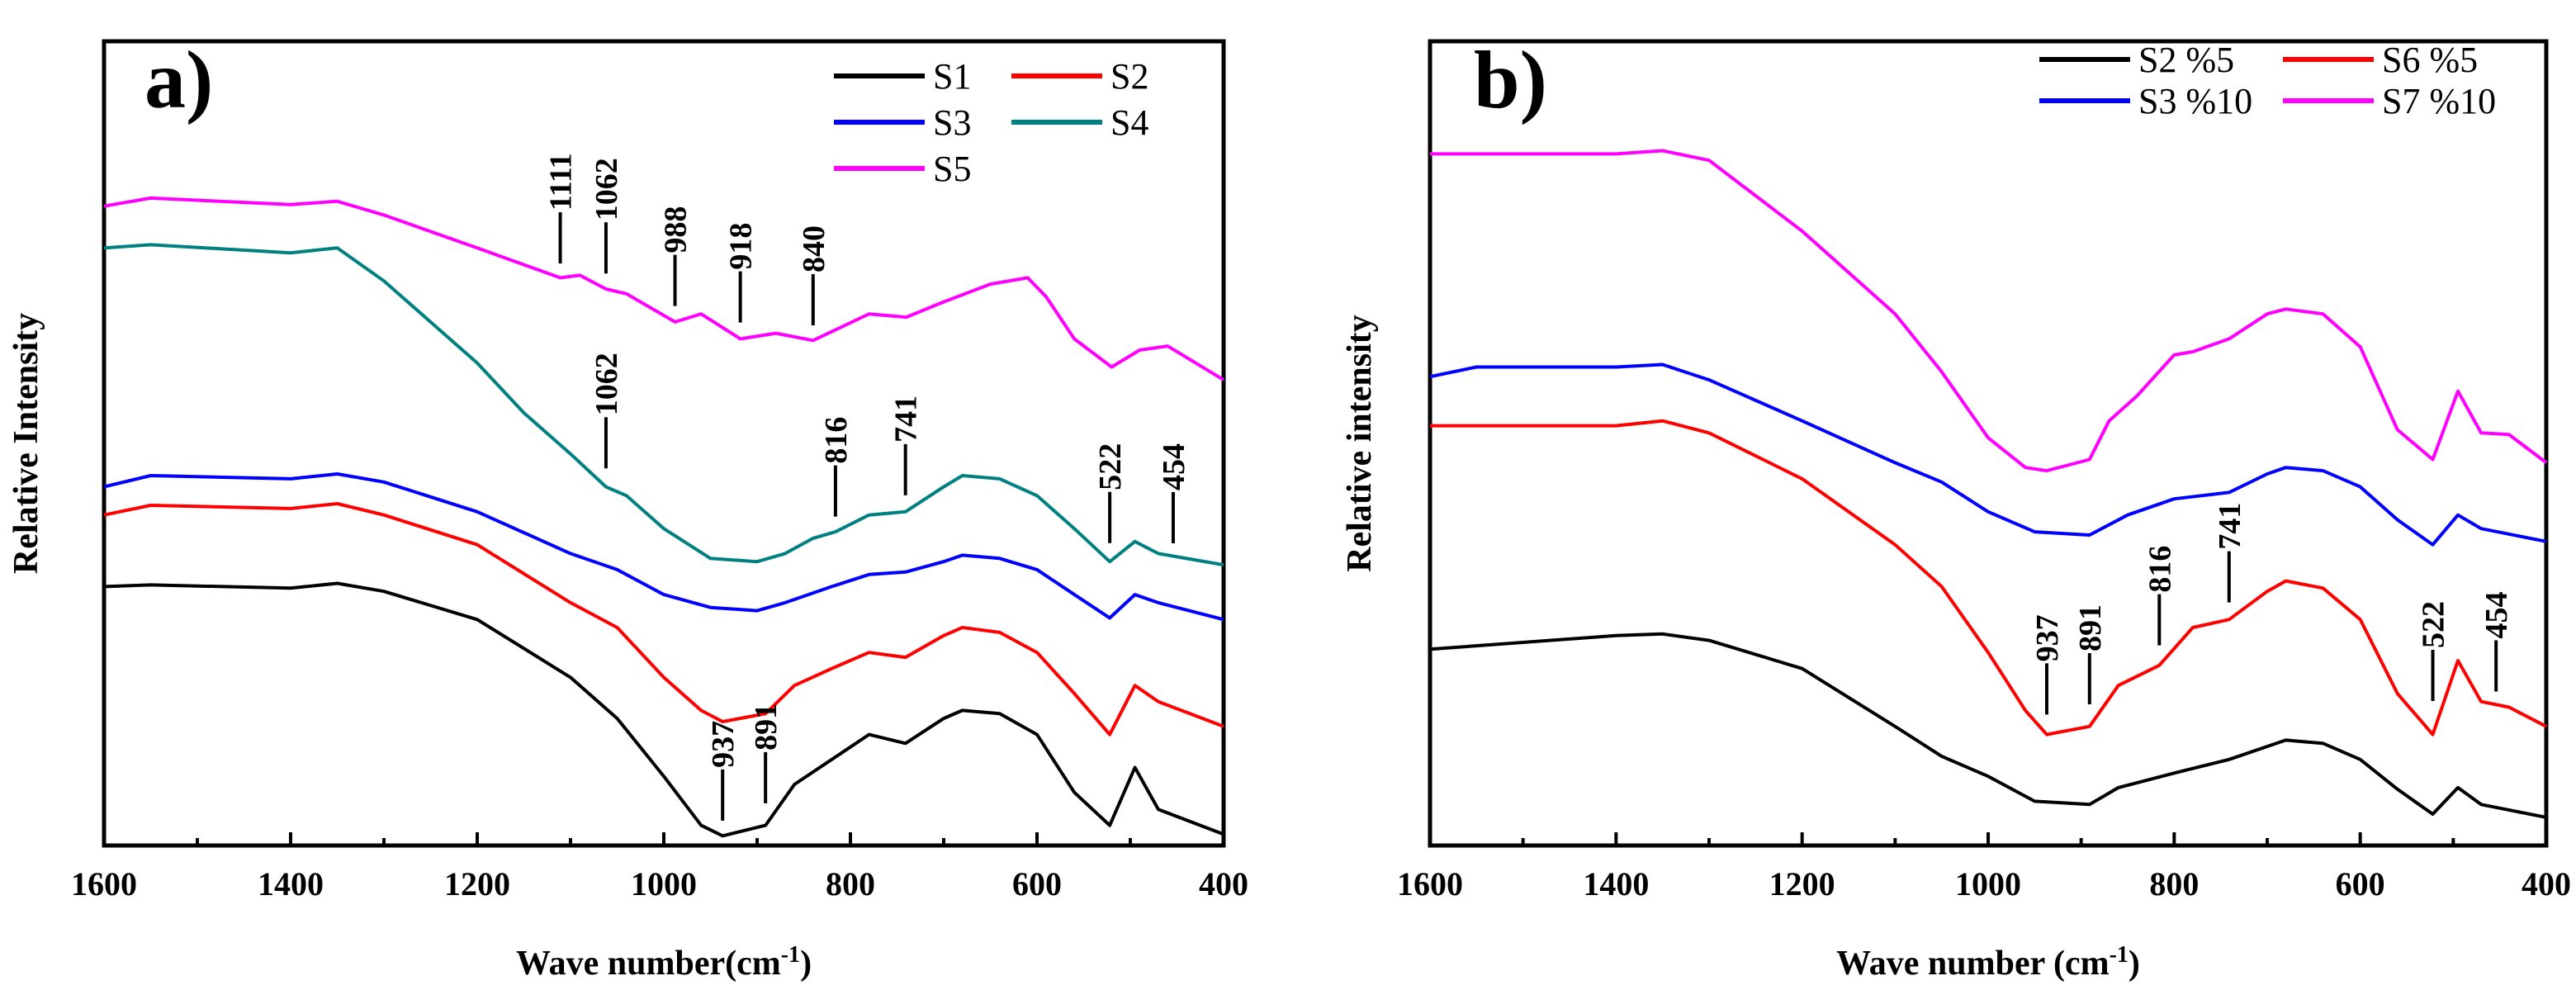 This screenshot has height=990, width=2576. What do you see at coordinates (664, 288) in the screenshot?
I see `series-line-s5` at bounding box center [664, 288].